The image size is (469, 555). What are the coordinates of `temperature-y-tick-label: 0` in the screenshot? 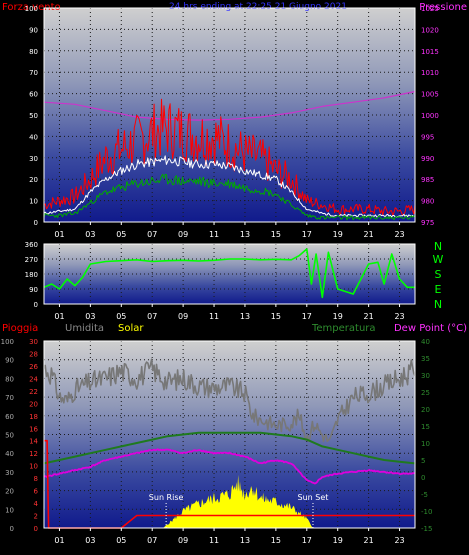 It's located at (423, 478).